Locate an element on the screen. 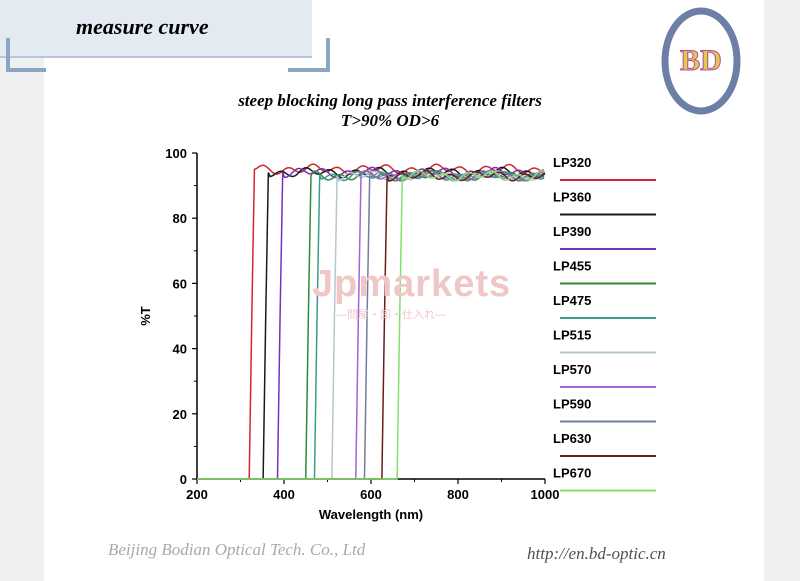 This screenshot has width=800, height=581. footer-company: Beijing Bodian Optical Tech. Co., Ltd is located at coordinates (237, 549).